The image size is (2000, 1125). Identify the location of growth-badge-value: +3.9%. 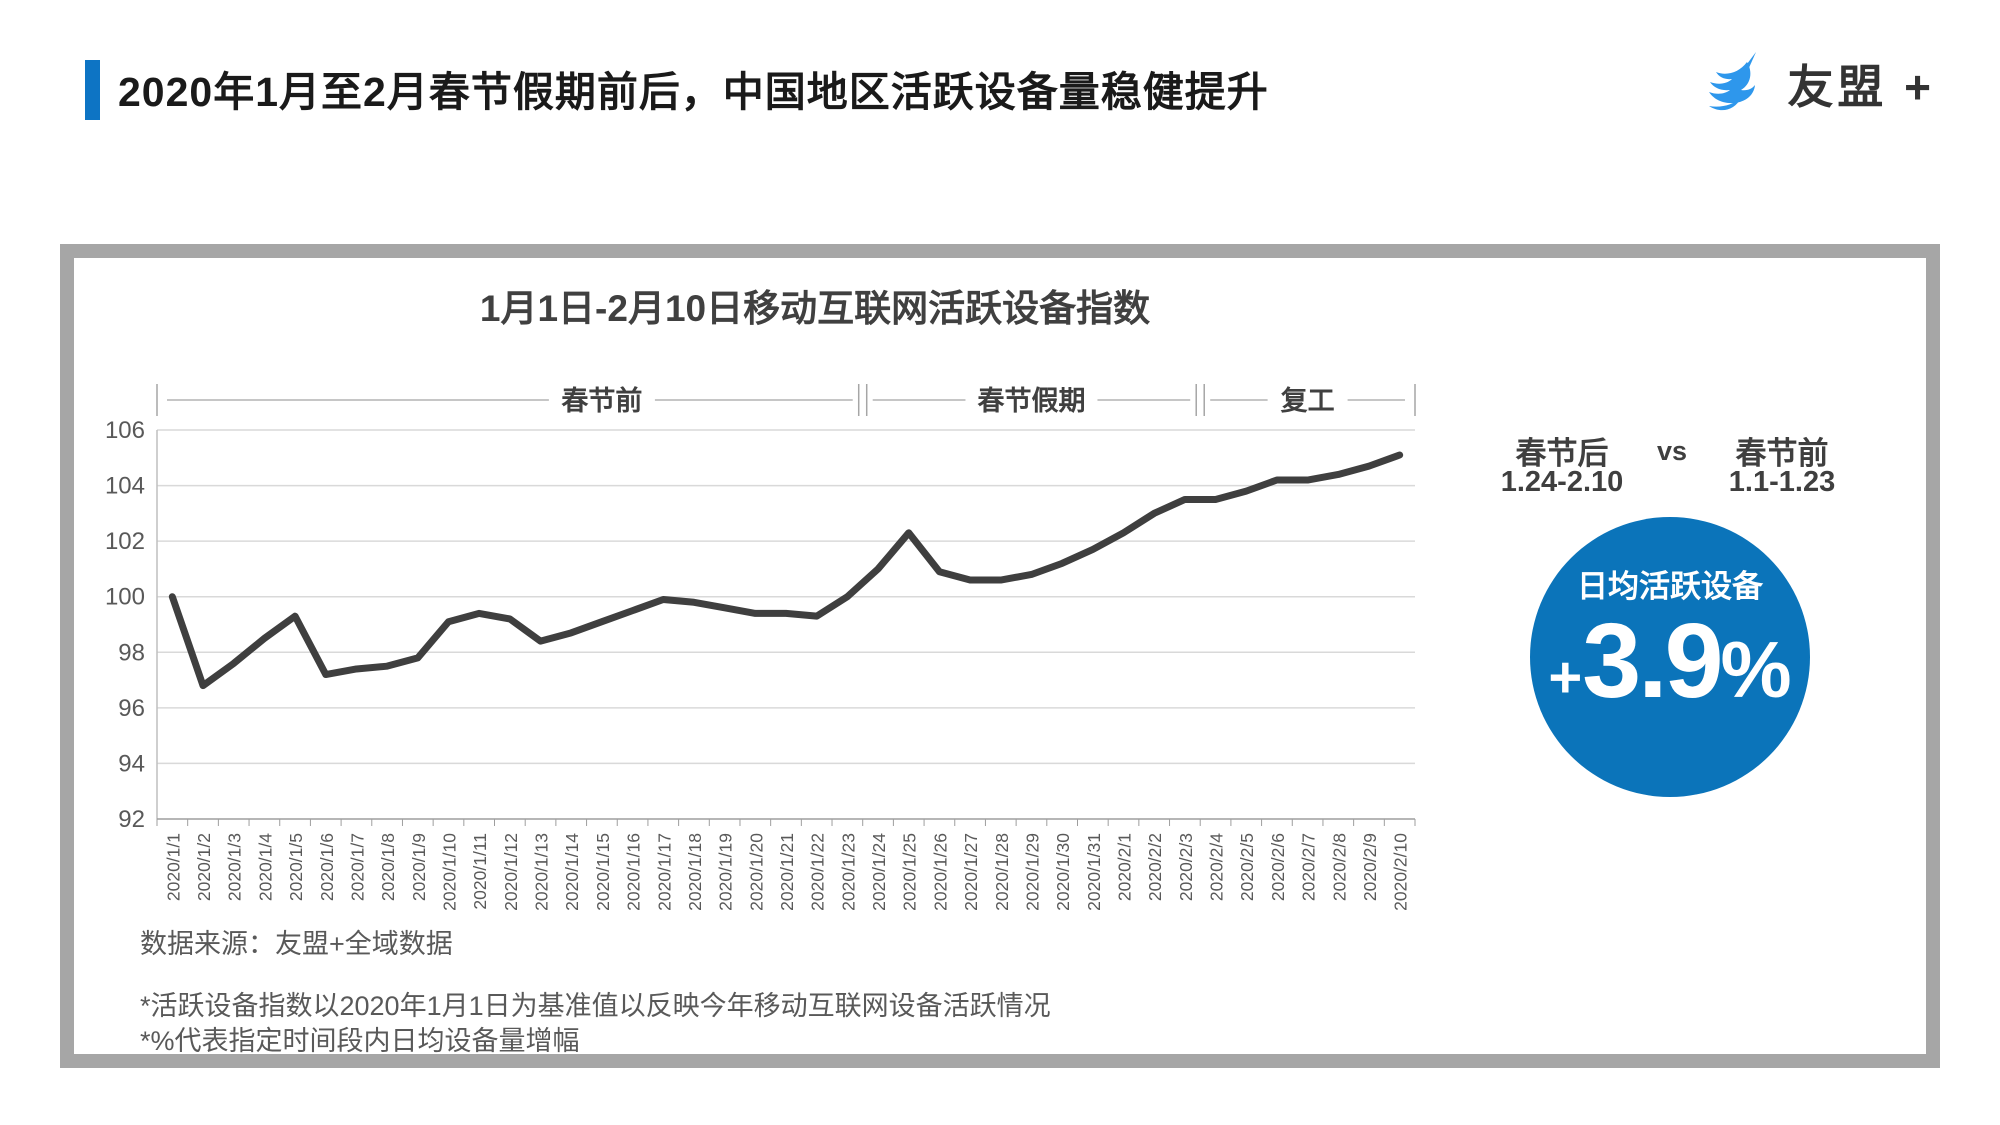
(1669, 661).